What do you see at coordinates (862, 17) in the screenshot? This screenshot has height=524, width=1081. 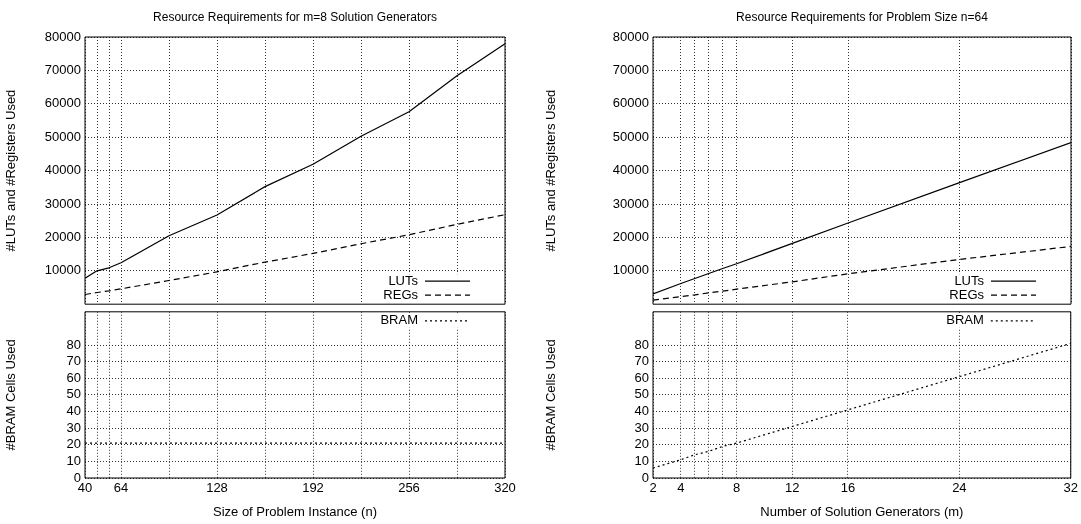 I see `chart-title: Resource Requirements for Problem Size n=64` at bounding box center [862, 17].